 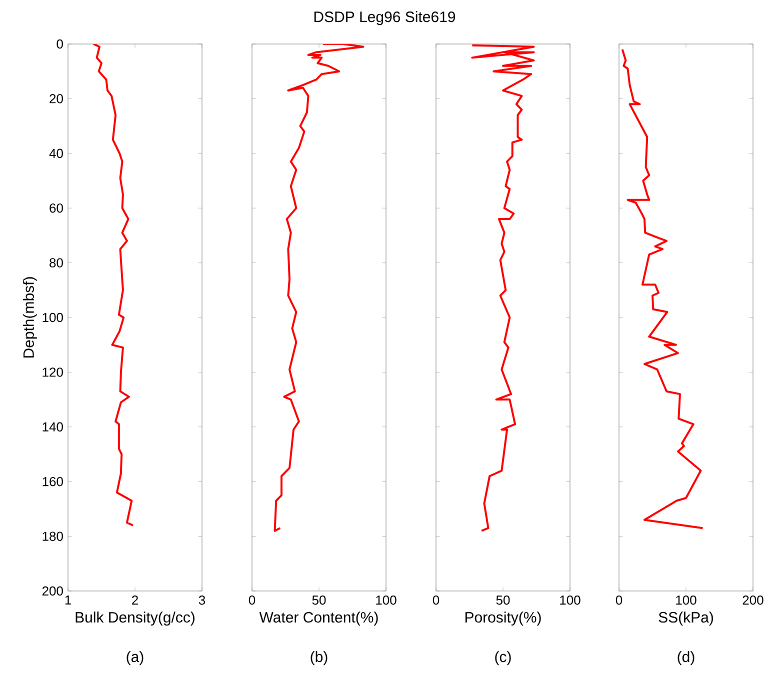 What do you see at coordinates (52, 317) in the screenshot?
I see `y-tick-label: 100` at bounding box center [52, 317].